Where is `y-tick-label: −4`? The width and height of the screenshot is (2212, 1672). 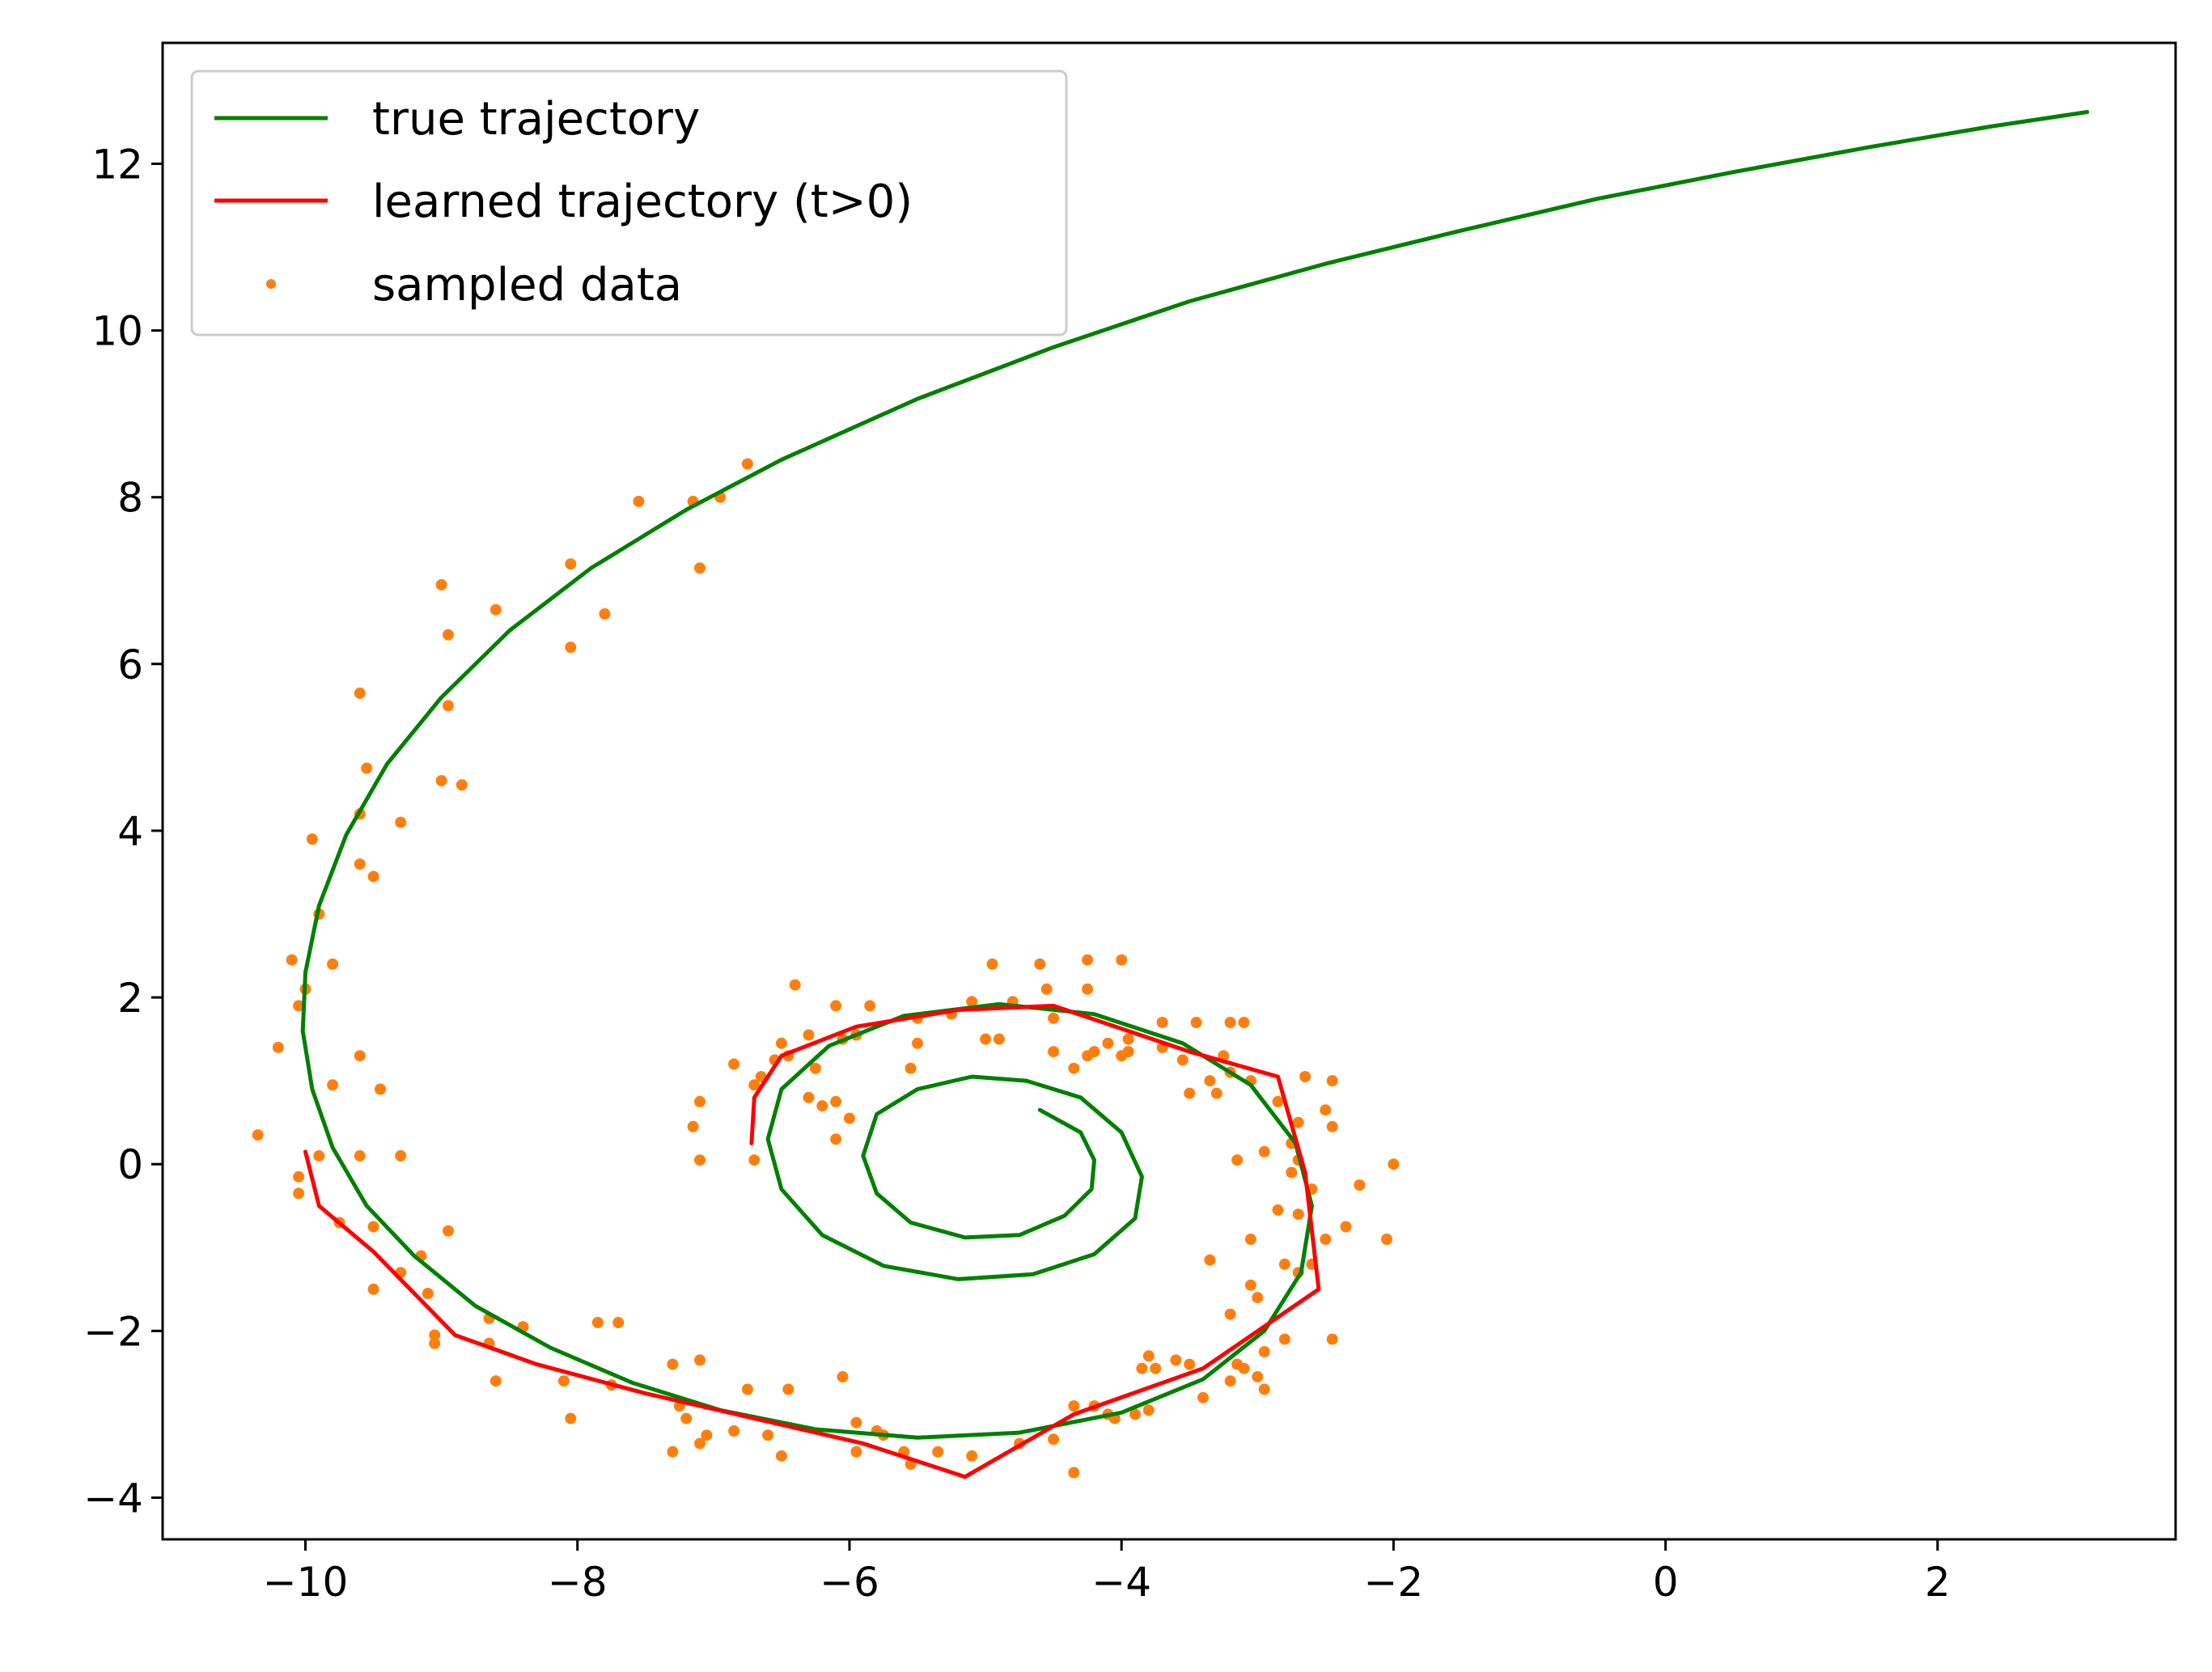 y-tick-label: −4 is located at coordinates (113, 1498).